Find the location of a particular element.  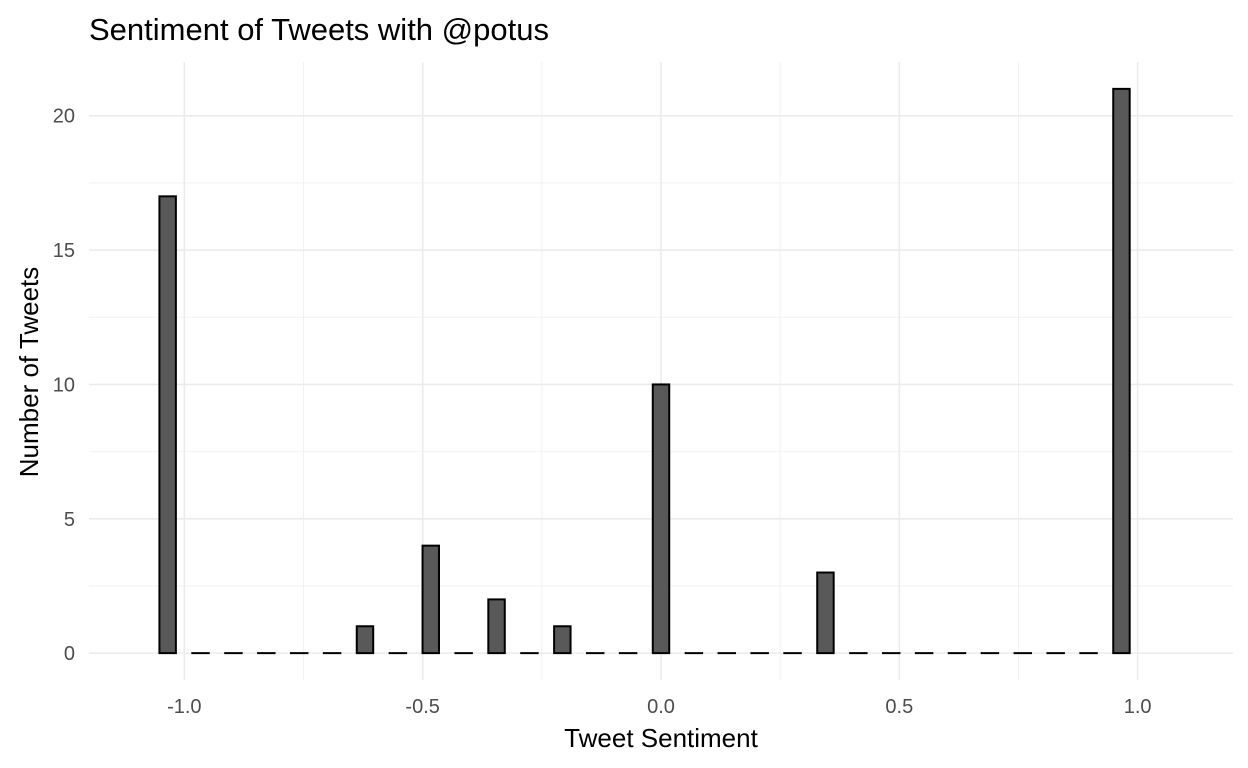

x-axis-title: Tweet Sentiment is located at coordinates (661, 738).